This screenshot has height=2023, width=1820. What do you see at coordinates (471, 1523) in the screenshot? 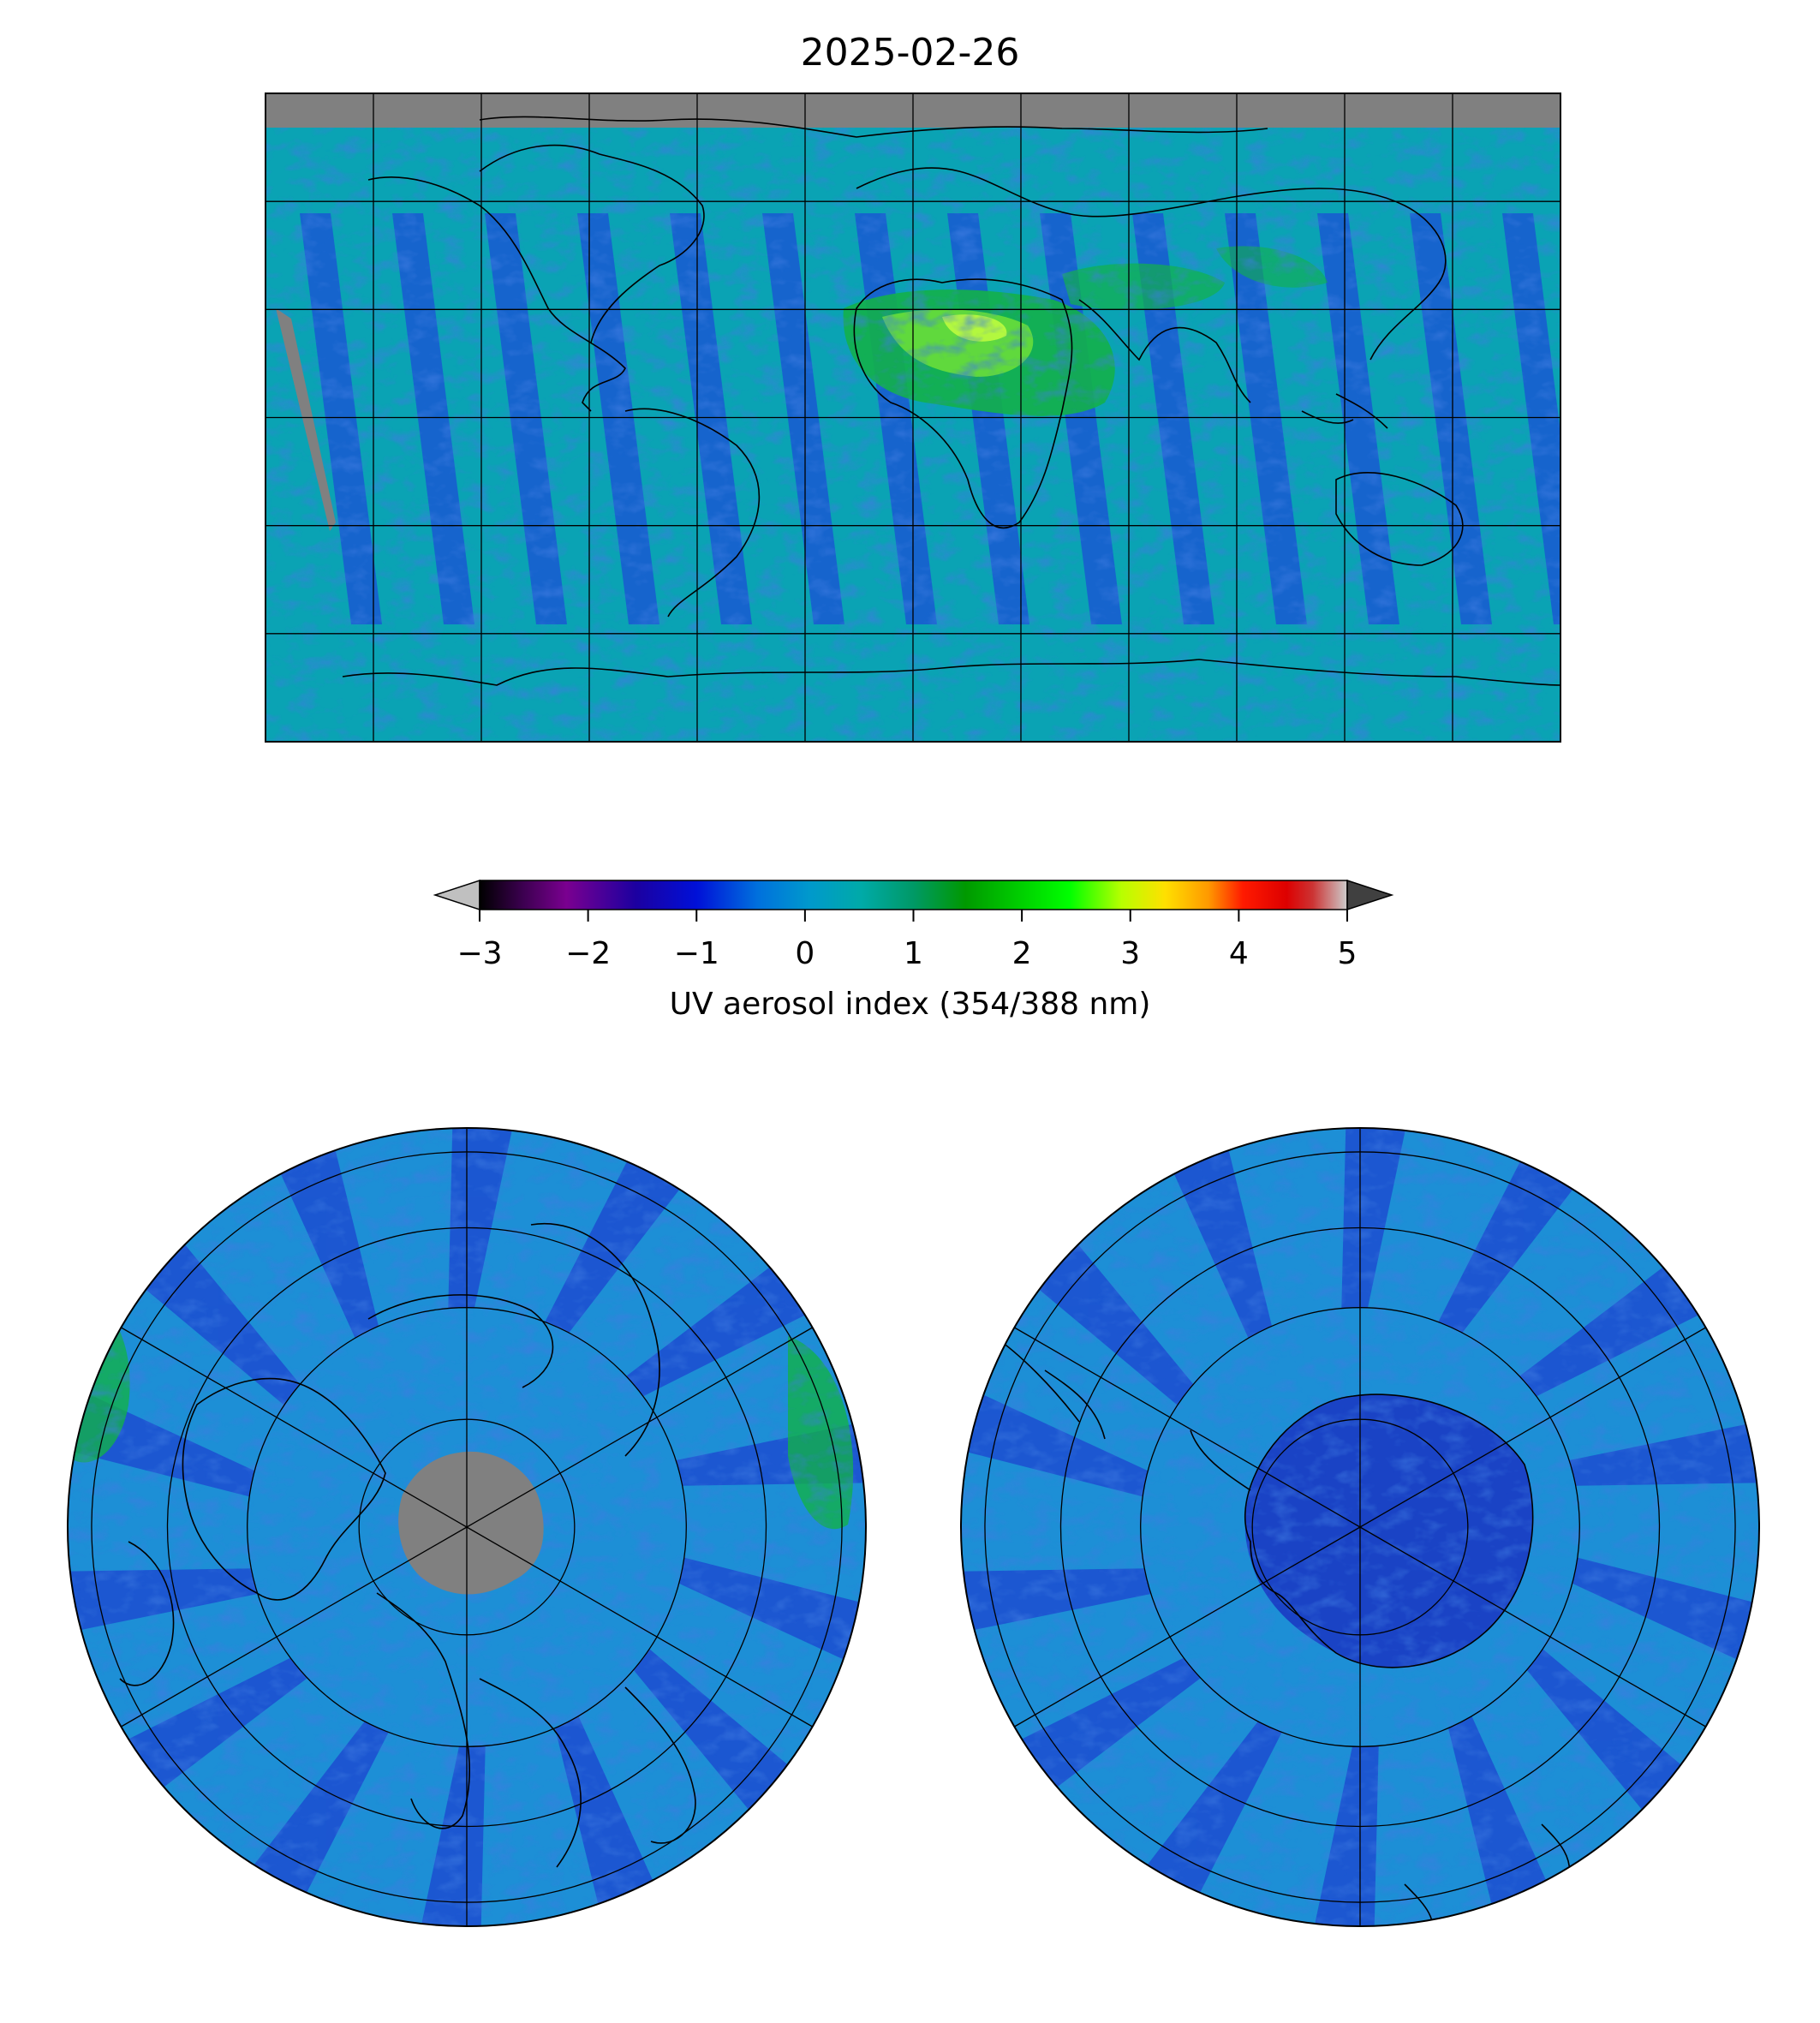
I see `north-no-data-pole` at bounding box center [471, 1523].